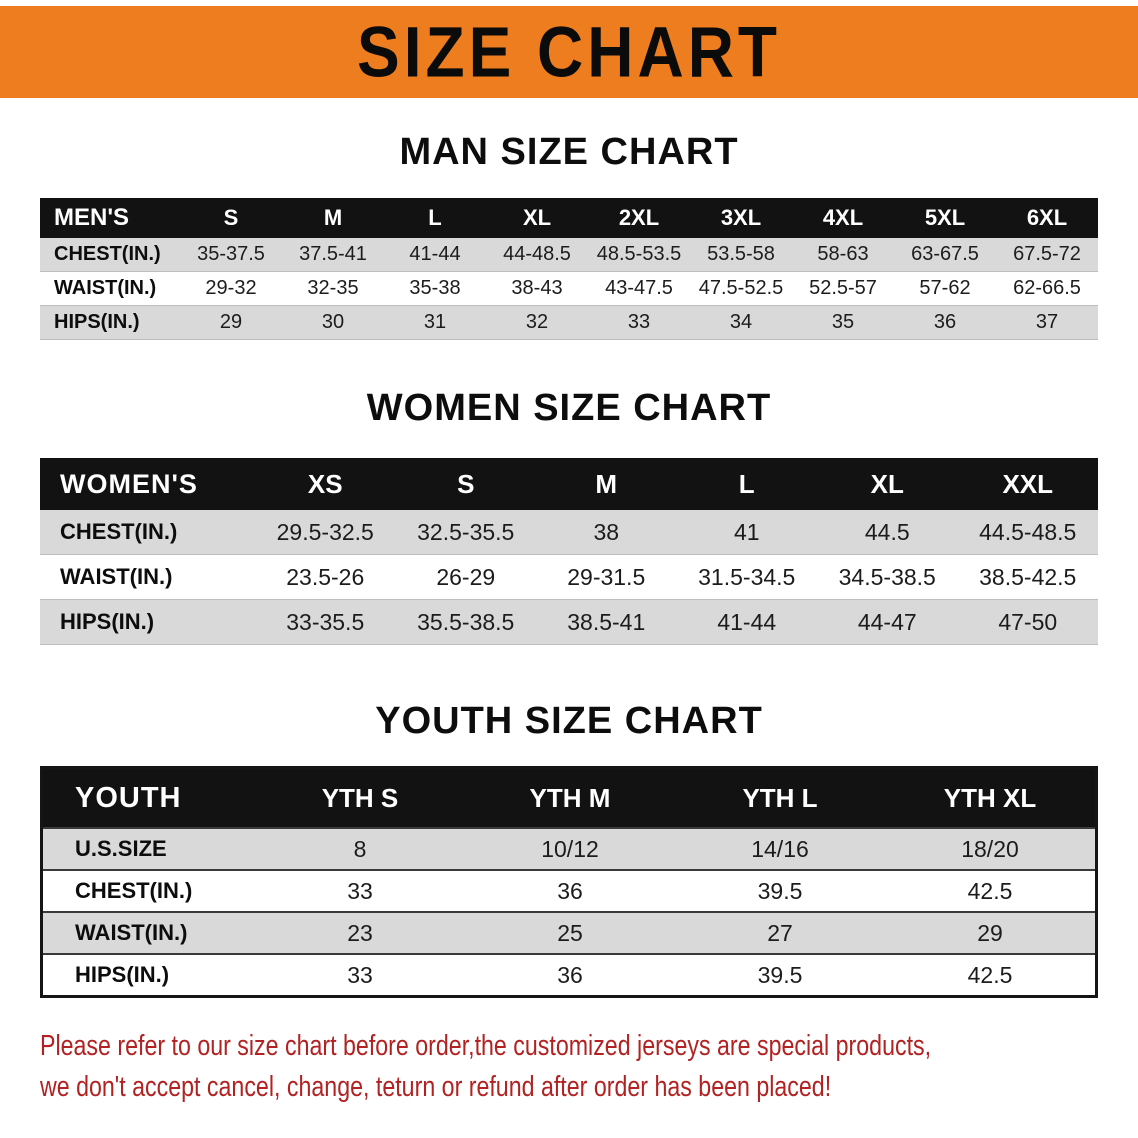 The width and height of the screenshot is (1138, 1138). Describe the element at coordinates (606, 531) in the screenshot. I see `size-value-cell: 38` at that location.